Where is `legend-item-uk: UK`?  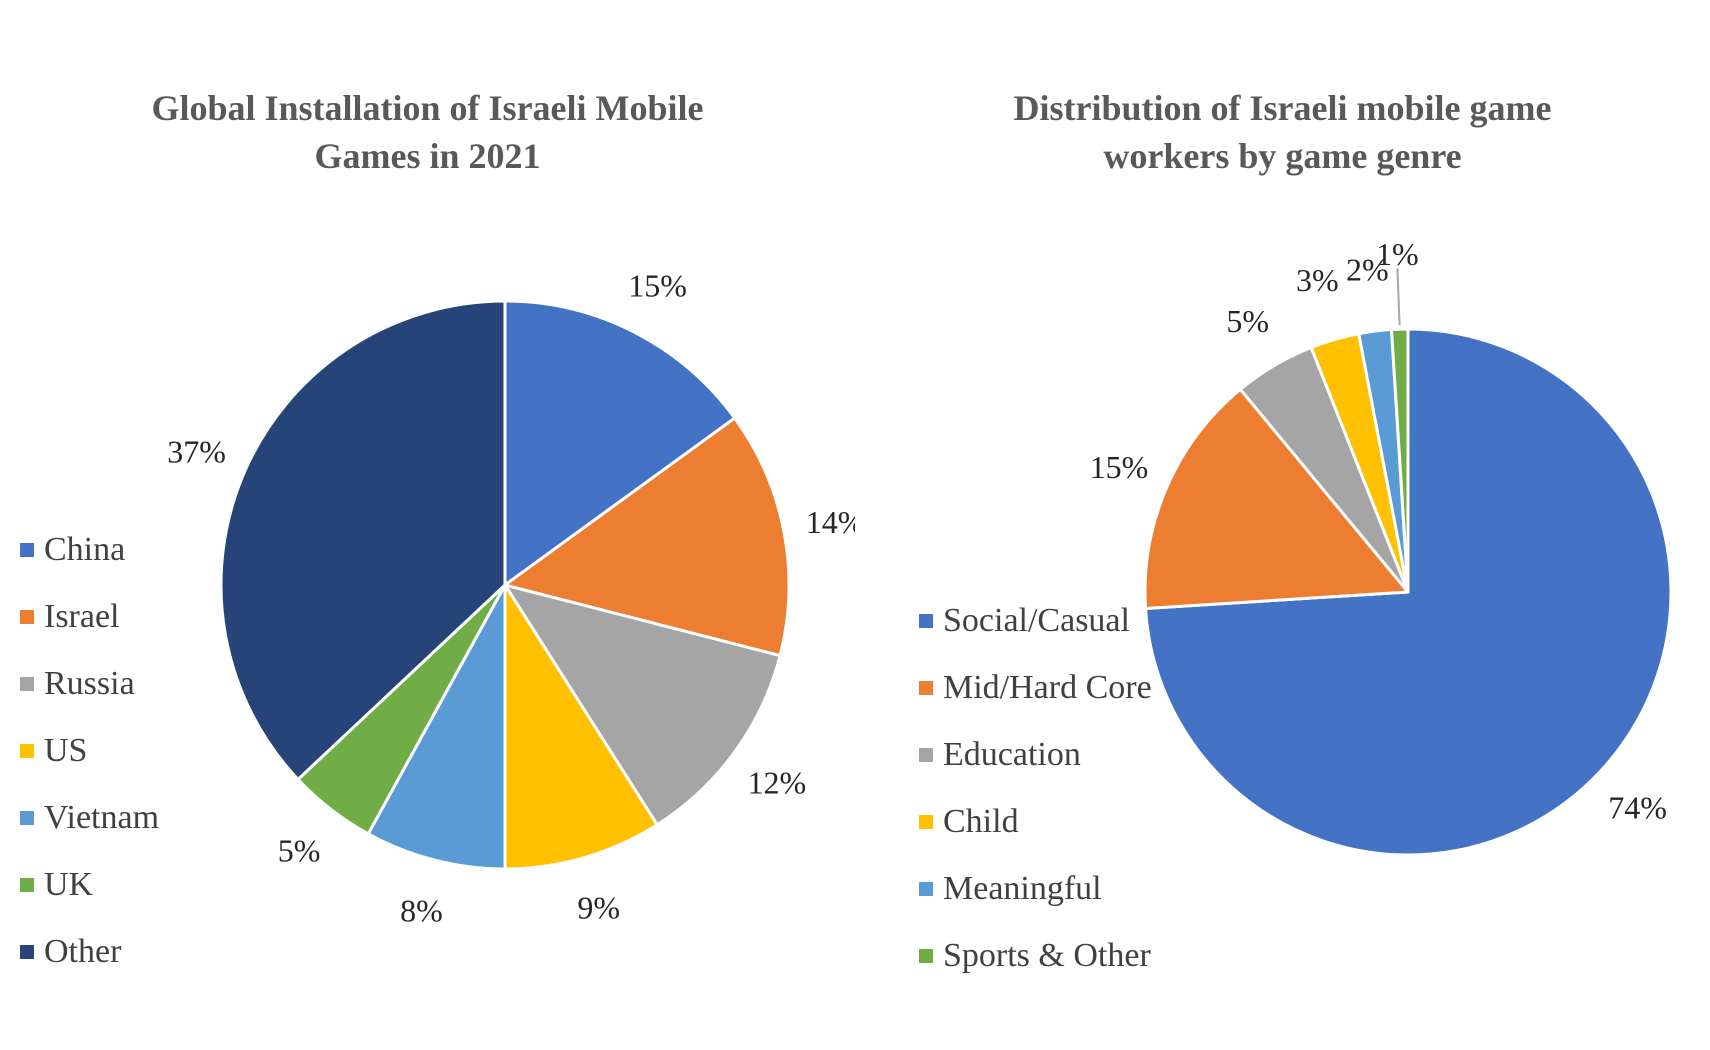 legend-item-uk: UK is located at coordinates (89, 884).